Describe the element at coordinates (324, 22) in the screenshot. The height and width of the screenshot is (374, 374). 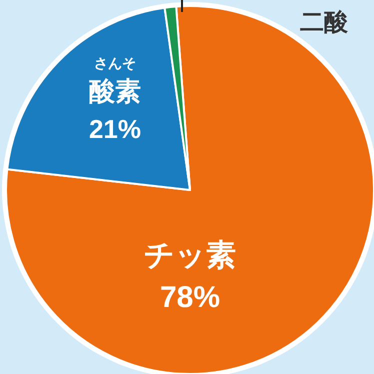
I see `text: 二酸` at that location.